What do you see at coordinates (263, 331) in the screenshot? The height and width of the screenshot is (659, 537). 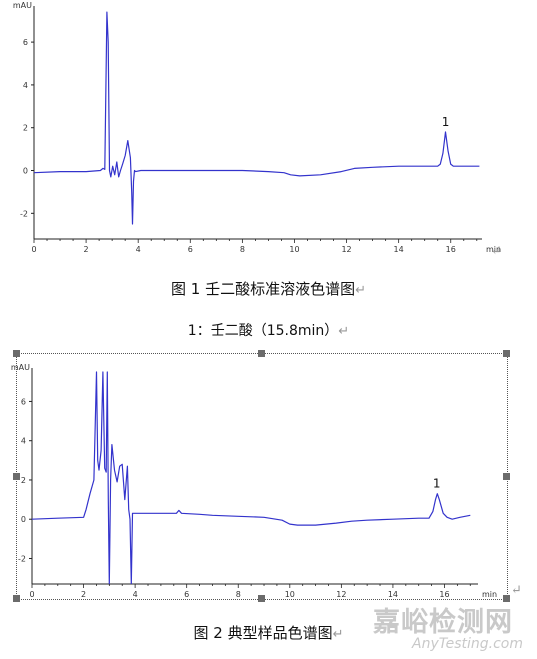 I see `peak-note-text: 1：壬二酸（15.8min）` at bounding box center [263, 331].